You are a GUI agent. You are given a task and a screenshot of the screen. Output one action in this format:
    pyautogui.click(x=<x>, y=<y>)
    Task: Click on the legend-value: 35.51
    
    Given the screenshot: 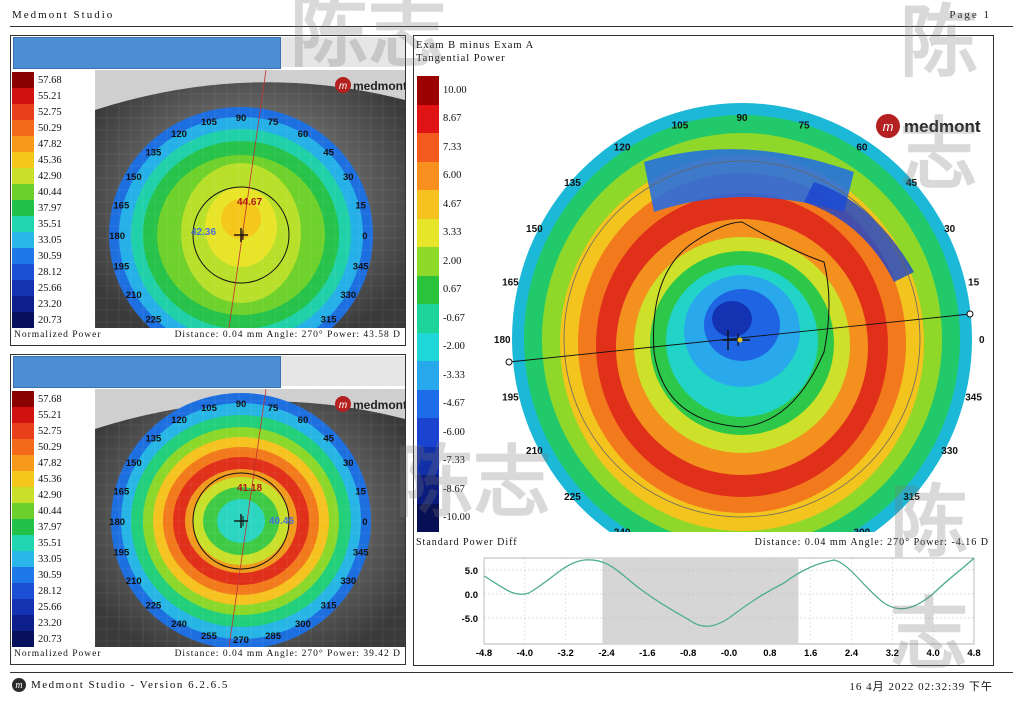 What is the action you would take?
    pyautogui.click(x=50, y=543)
    